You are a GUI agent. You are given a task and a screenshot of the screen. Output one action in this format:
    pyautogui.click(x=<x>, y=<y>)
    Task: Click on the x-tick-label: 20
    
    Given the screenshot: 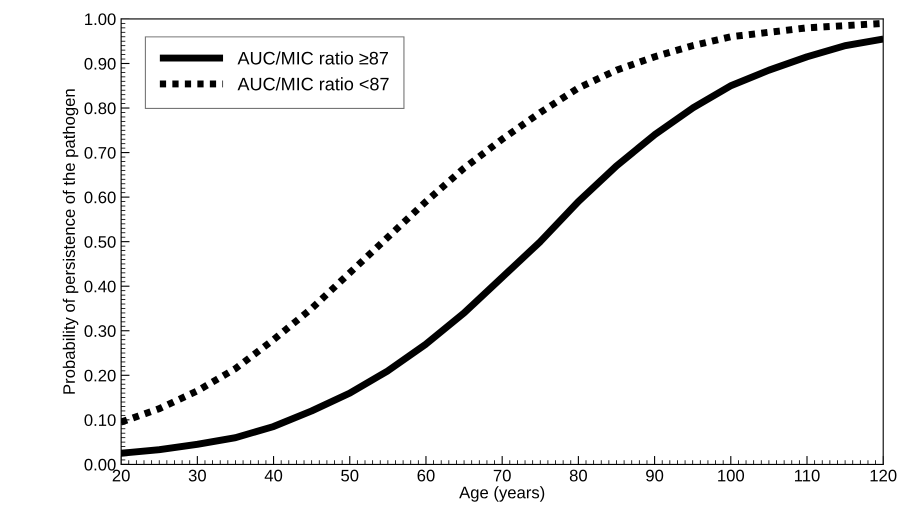 What is the action you would take?
    pyautogui.click(x=121, y=476)
    